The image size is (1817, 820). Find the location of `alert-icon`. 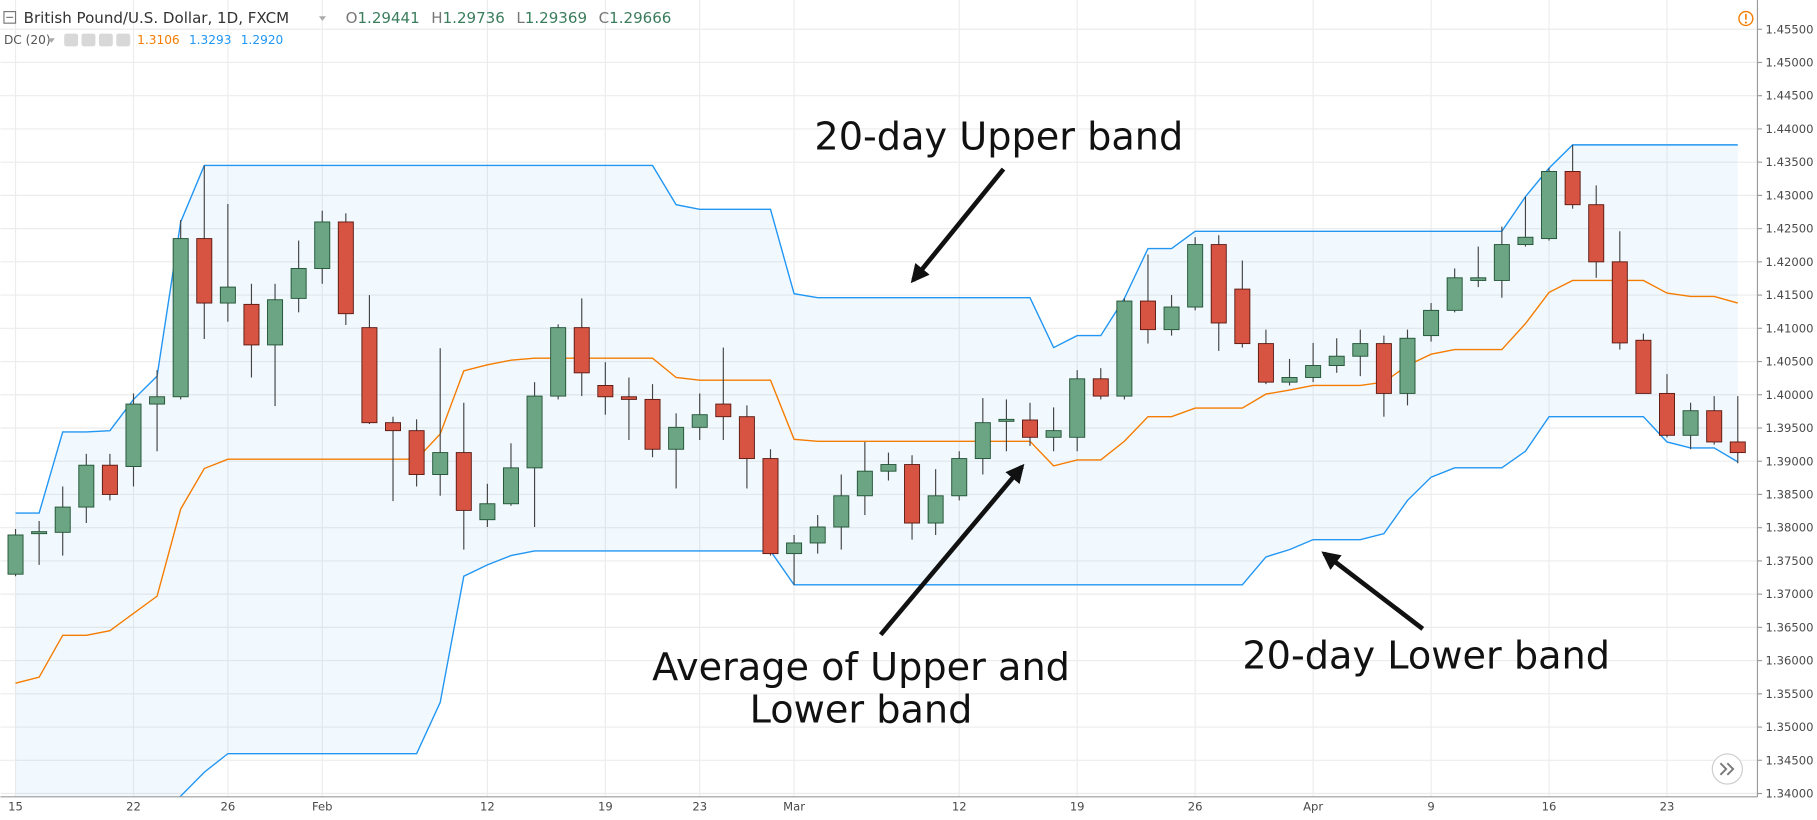

alert-icon is located at coordinates (1746, 18).